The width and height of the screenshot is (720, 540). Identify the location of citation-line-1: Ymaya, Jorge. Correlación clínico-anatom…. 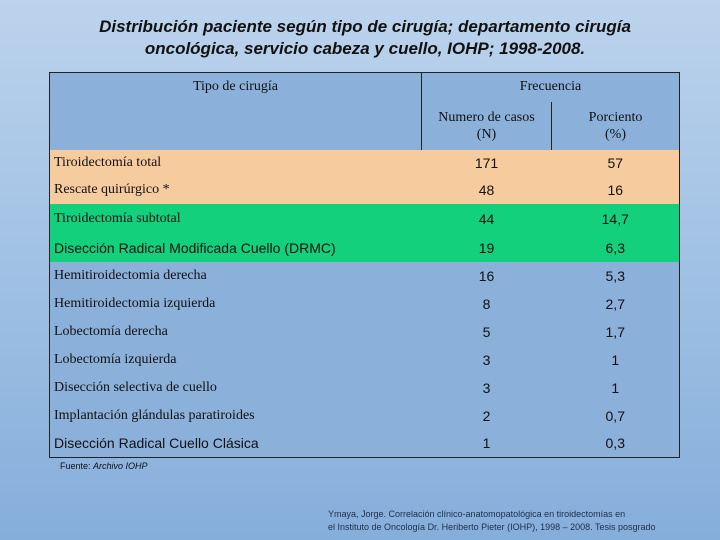
(477, 514).